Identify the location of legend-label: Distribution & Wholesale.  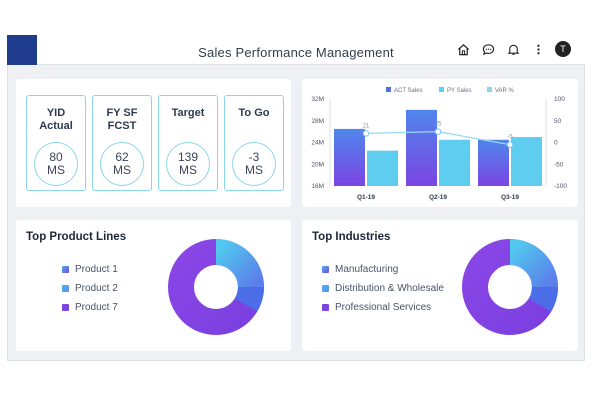
(389, 288).